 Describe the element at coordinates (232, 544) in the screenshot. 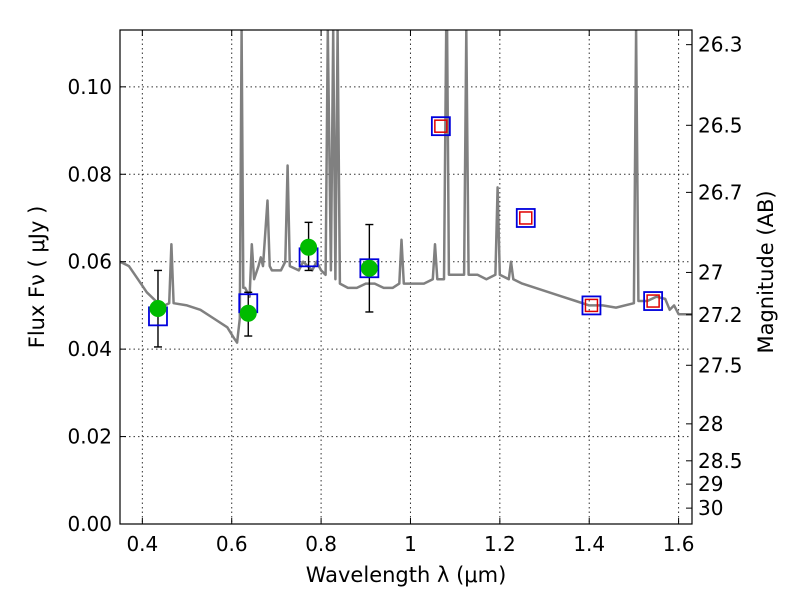

I see `x-tick-label: 0.6` at that location.